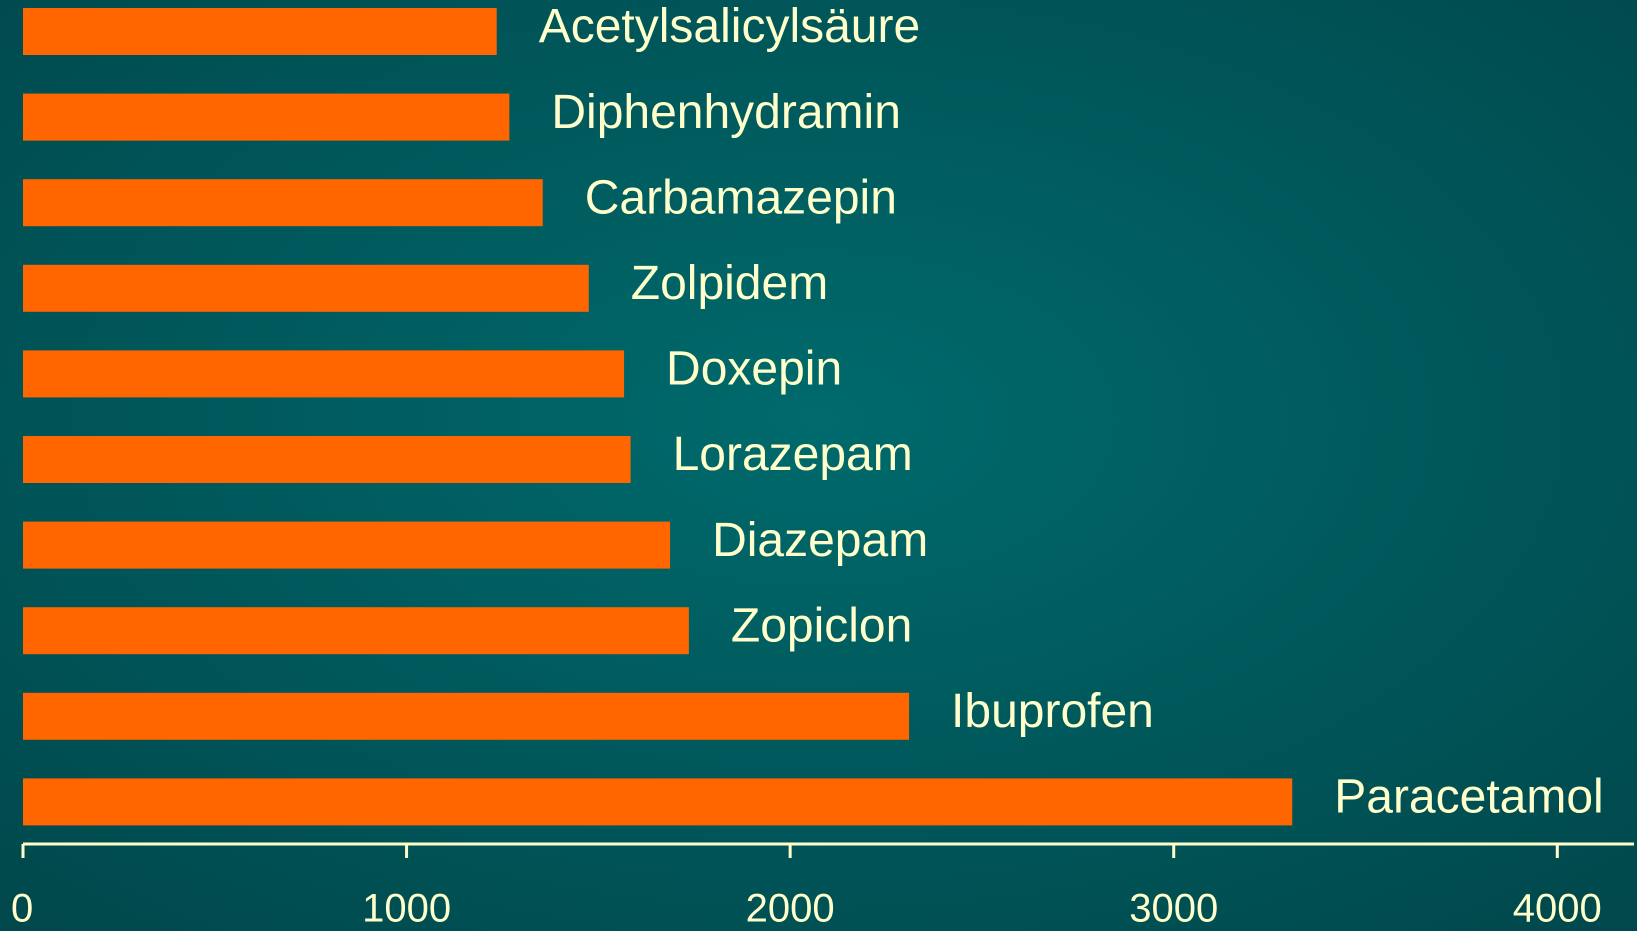  Describe the element at coordinates (726, 112) in the screenshot. I see `category-label: Diphenhydramin` at that location.